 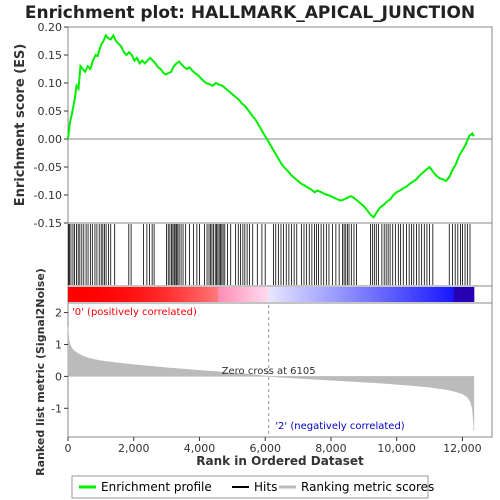 What do you see at coordinates (59, 361) in the screenshot?
I see `ranking-y-ticks: -1 0 1 2` at bounding box center [59, 361].